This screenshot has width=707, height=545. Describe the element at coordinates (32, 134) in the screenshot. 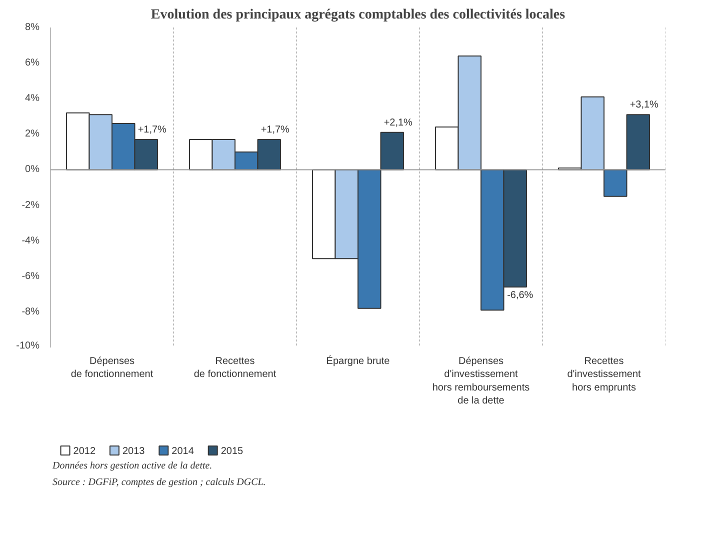

I see `y-tick-label: 2%` at that location.